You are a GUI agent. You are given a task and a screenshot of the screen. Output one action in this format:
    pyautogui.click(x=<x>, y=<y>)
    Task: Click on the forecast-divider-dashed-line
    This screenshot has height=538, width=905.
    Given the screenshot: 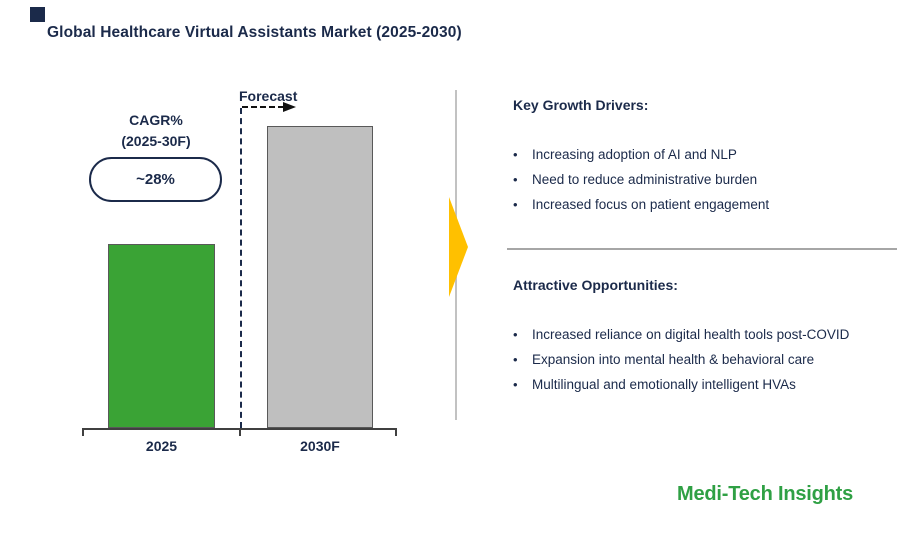 What is the action you would take?
    pyautogui.click(x=241, y=268)
    